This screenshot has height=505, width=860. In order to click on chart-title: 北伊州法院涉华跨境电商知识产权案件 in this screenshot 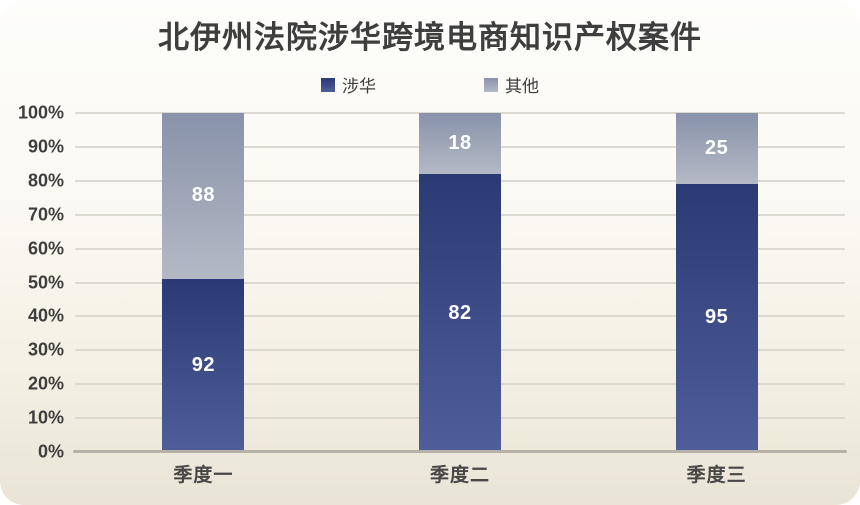, I will do `click(430, 37)`.